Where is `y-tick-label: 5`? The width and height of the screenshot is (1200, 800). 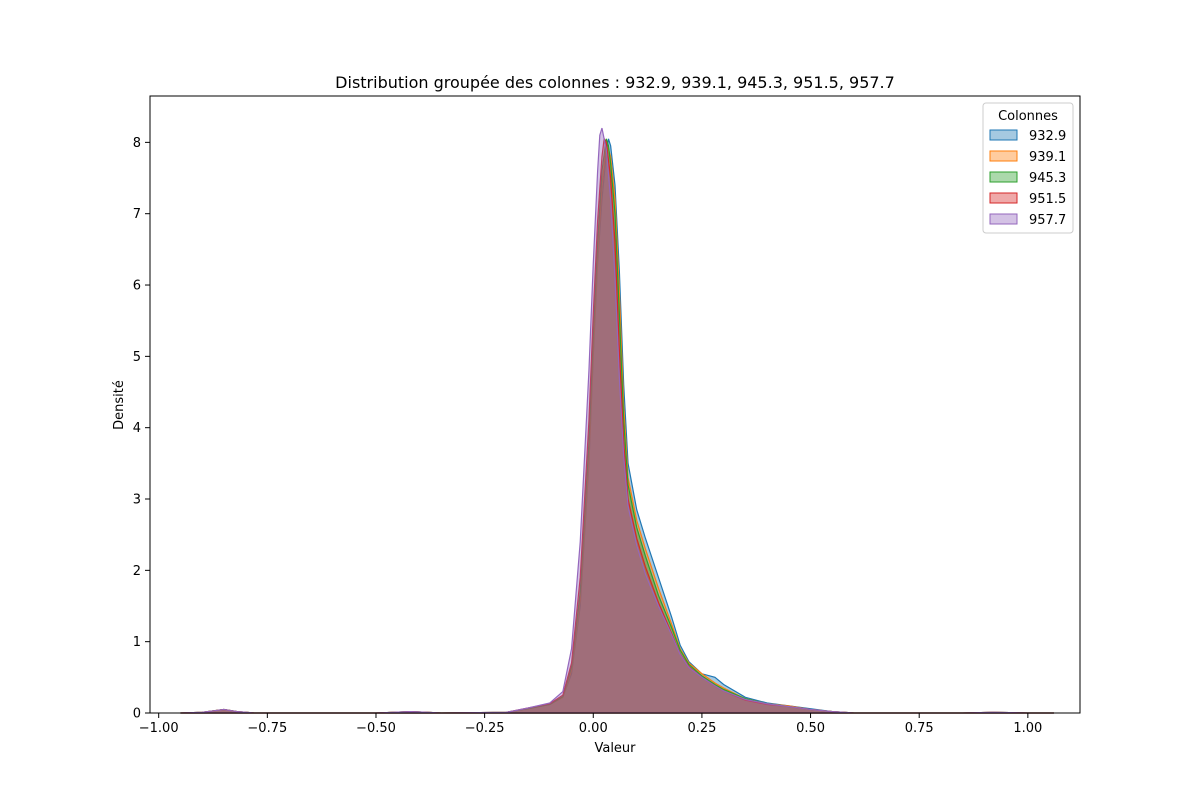
y-tick-label: 5 is located at coordinates (137, 357).